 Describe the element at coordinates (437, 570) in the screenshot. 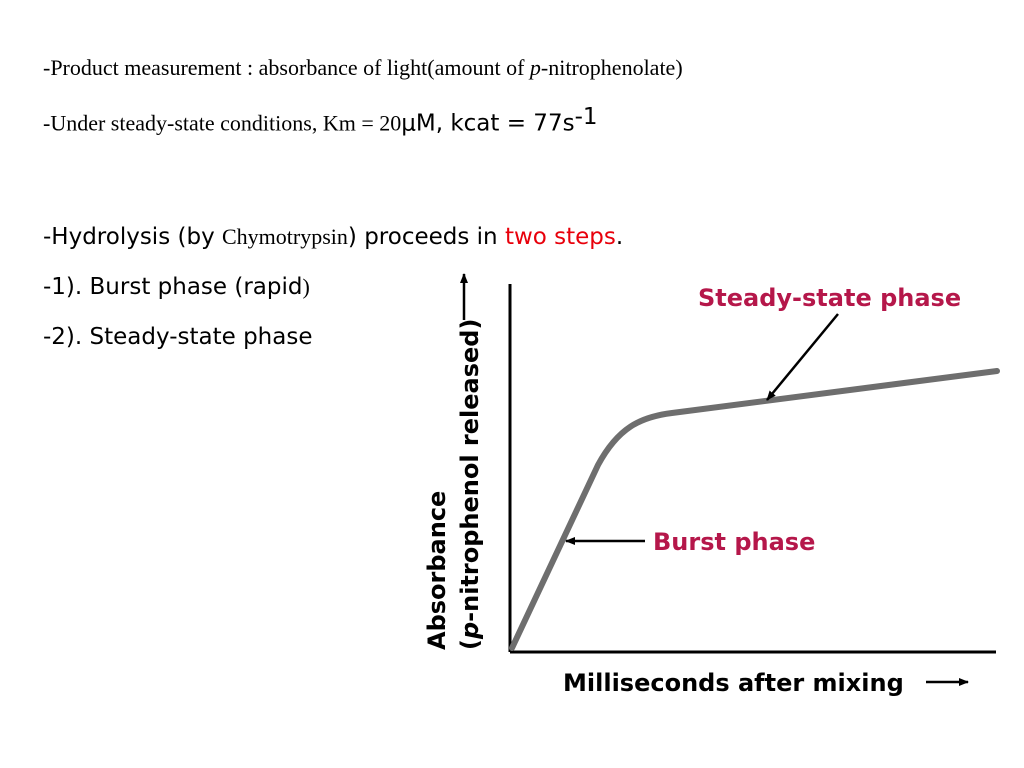

I see `y-axis-label-line1: Absorbance` at that location.